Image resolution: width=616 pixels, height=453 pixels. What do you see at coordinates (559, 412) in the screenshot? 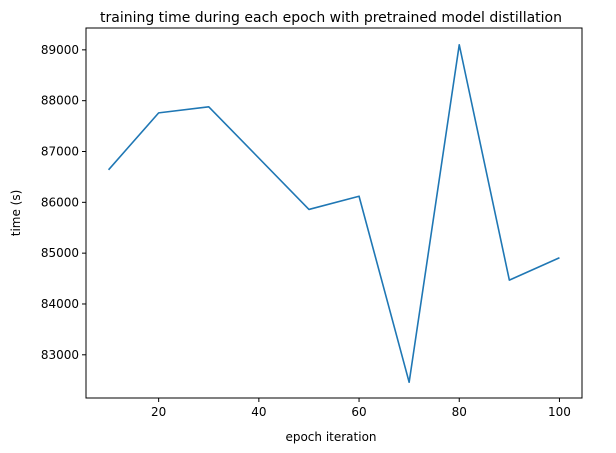
I see `x-tick-label: 100` at bounding box center [559, 412].